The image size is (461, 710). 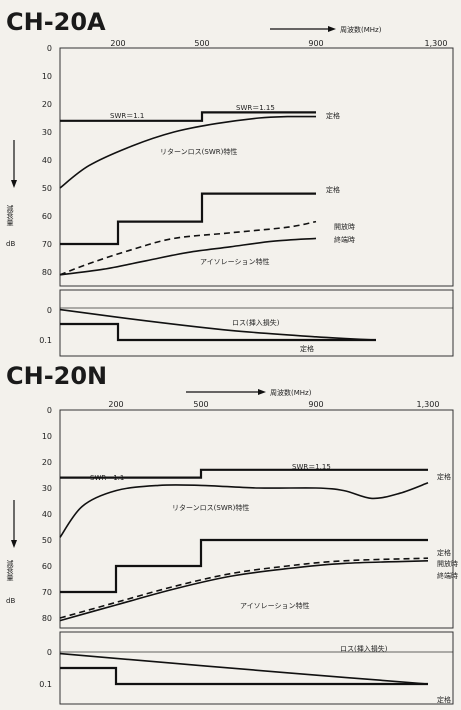 I want to click on chart-title: CH-20A, so click(x=56, y=22).